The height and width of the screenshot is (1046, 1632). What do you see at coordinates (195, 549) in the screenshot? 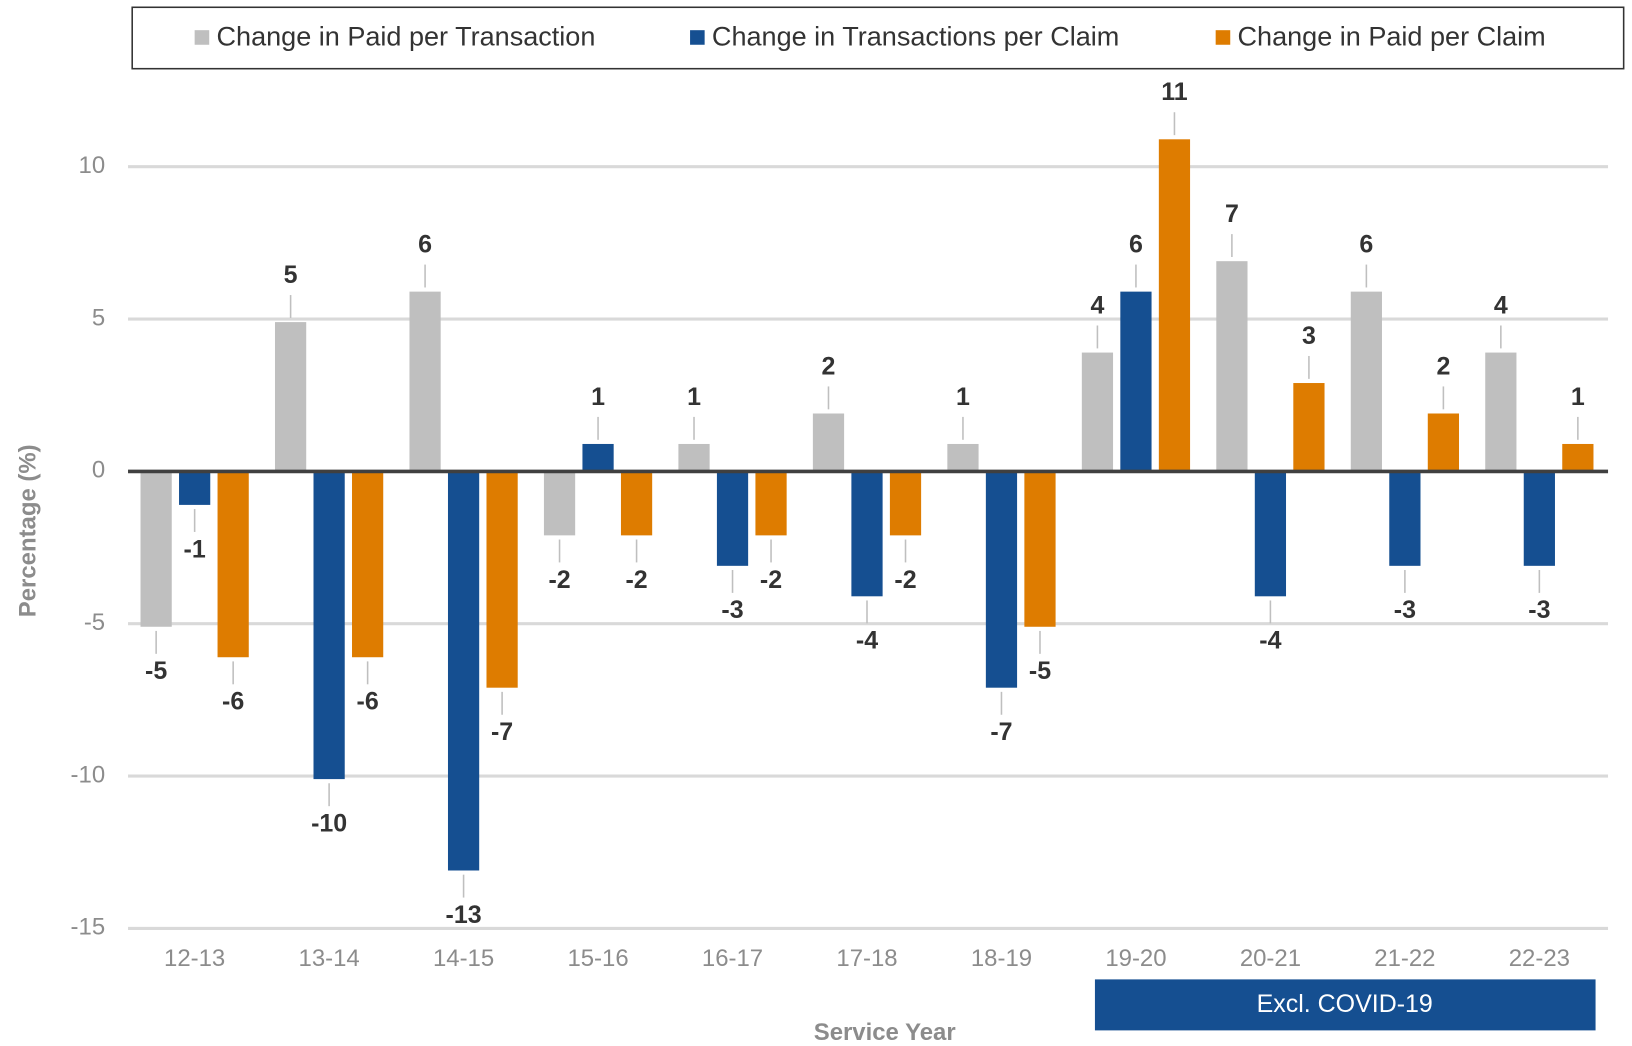
I see `value-label: -1` at bounding box center [195, 549].